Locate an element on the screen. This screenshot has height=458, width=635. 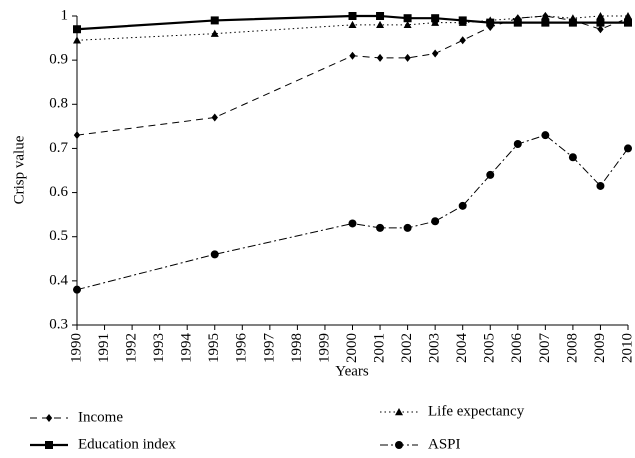
x-tick-label: 2001 is located at coordinates (379, 348).